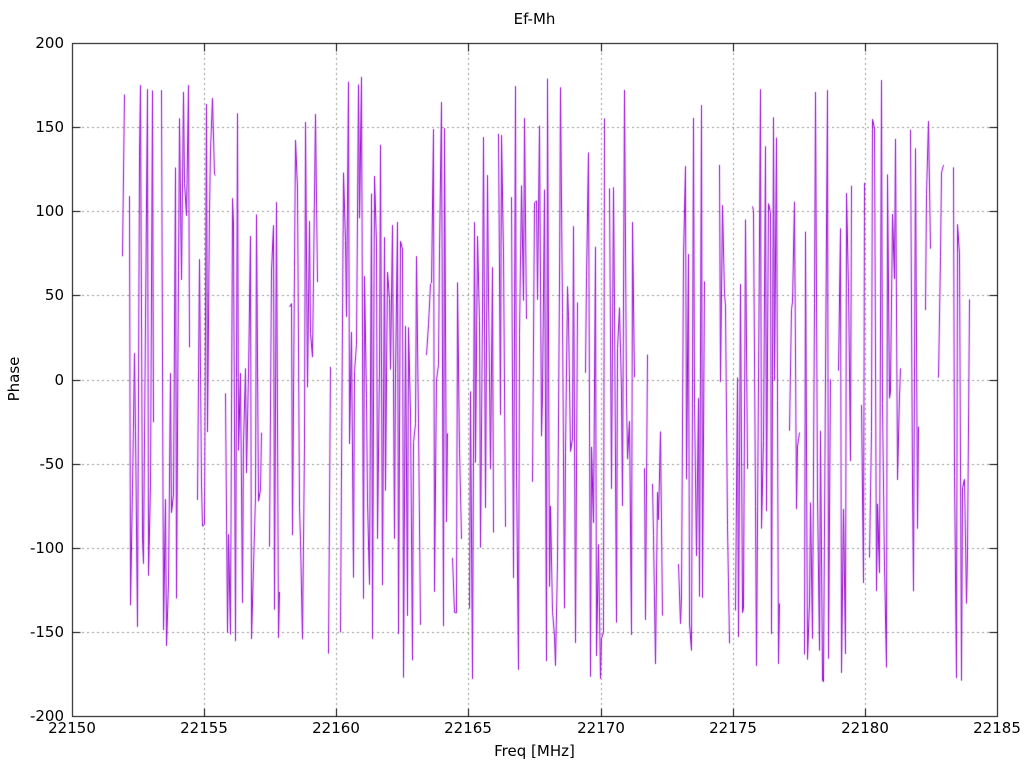 The image size is (1024, 768). What do you see at coordinates (46, 548) in the screenshot?
I see `y-tick-label: -100` at bounding box center [46, 548].